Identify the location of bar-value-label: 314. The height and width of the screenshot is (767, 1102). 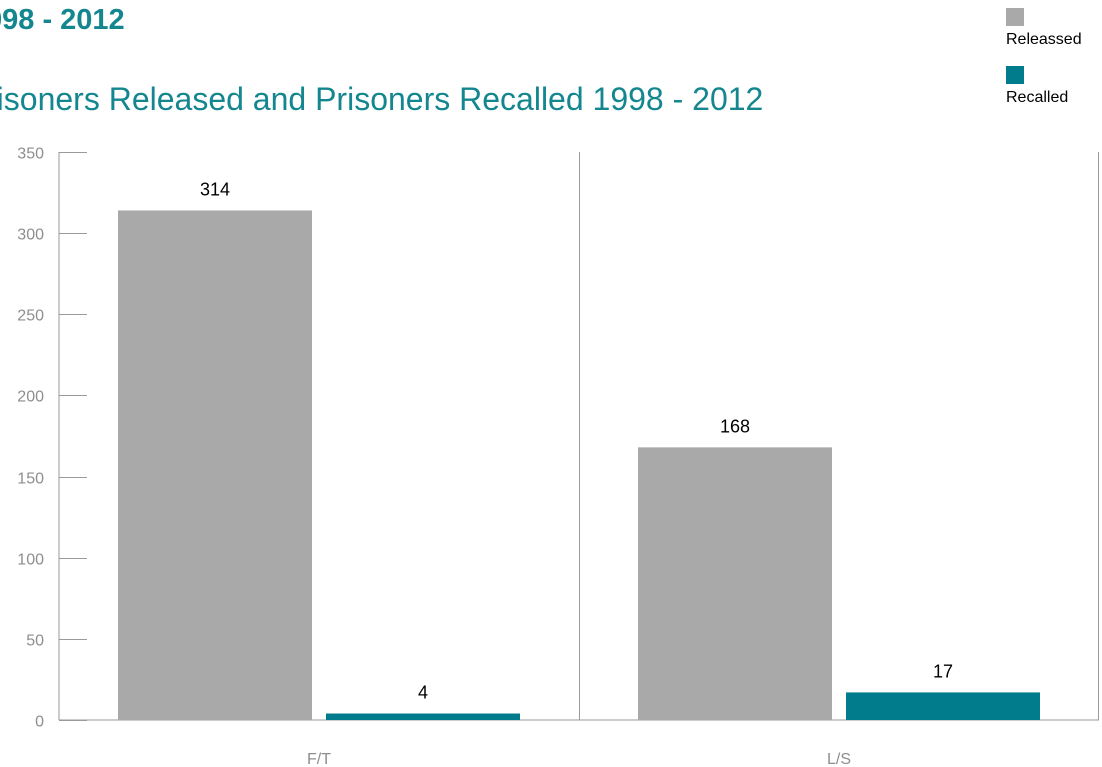
(215, 189).